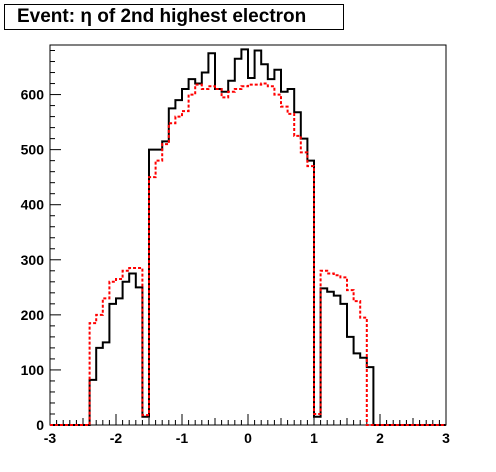 Image resolution: width=496 pixels, height=472 pixels. I want to click on x-tick-label: 3, so click(446, 438).